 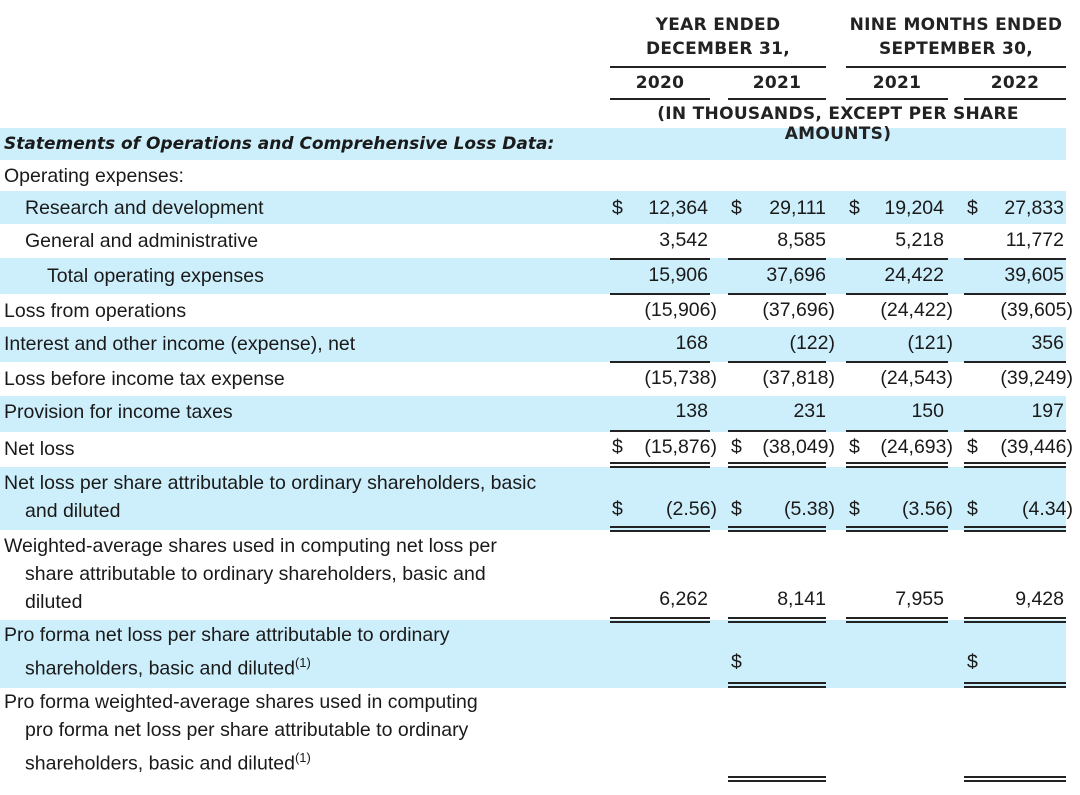 What do you see at coordinates (927, 509) in the screenshot?
I see `value-cell: (3.56)` at bounding box center [927, 509].